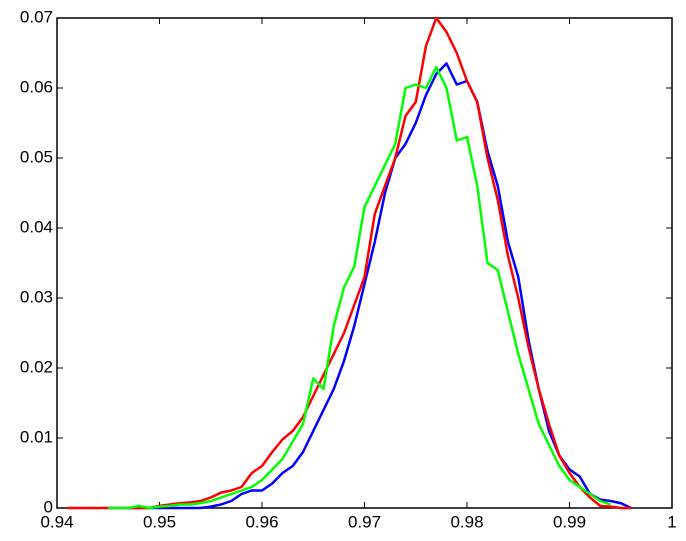 Image resolution: width=686 pixels, height=541 pixels. I want to click on y-tick-label: 0.07, so click(36, 16).